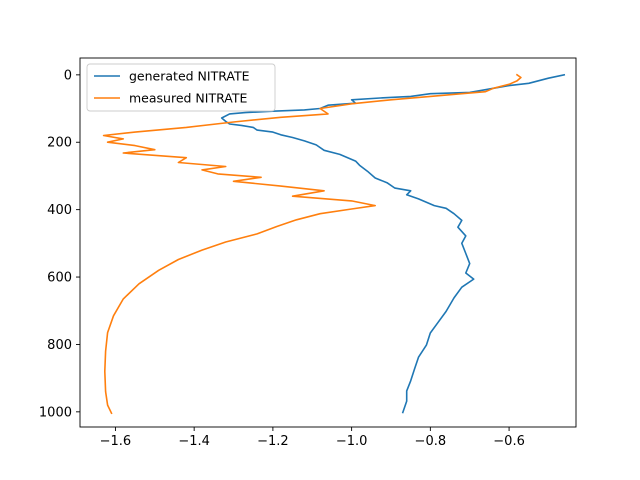 The width and height of the screenshot is (640, 480). Describe the element at coordinates (509, 441) in the screenshot. I see `x-tick-label: −0.6` at that location.